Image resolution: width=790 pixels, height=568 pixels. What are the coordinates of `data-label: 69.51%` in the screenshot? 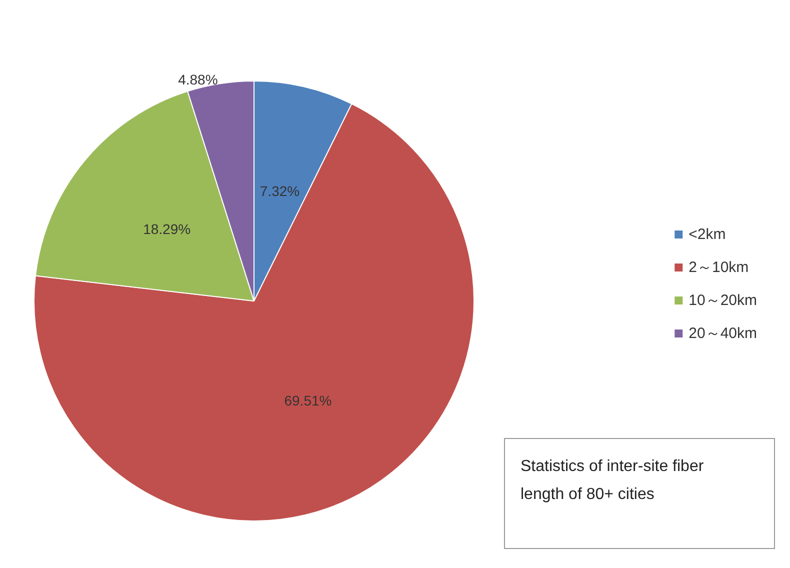 It's located at (308, 400).